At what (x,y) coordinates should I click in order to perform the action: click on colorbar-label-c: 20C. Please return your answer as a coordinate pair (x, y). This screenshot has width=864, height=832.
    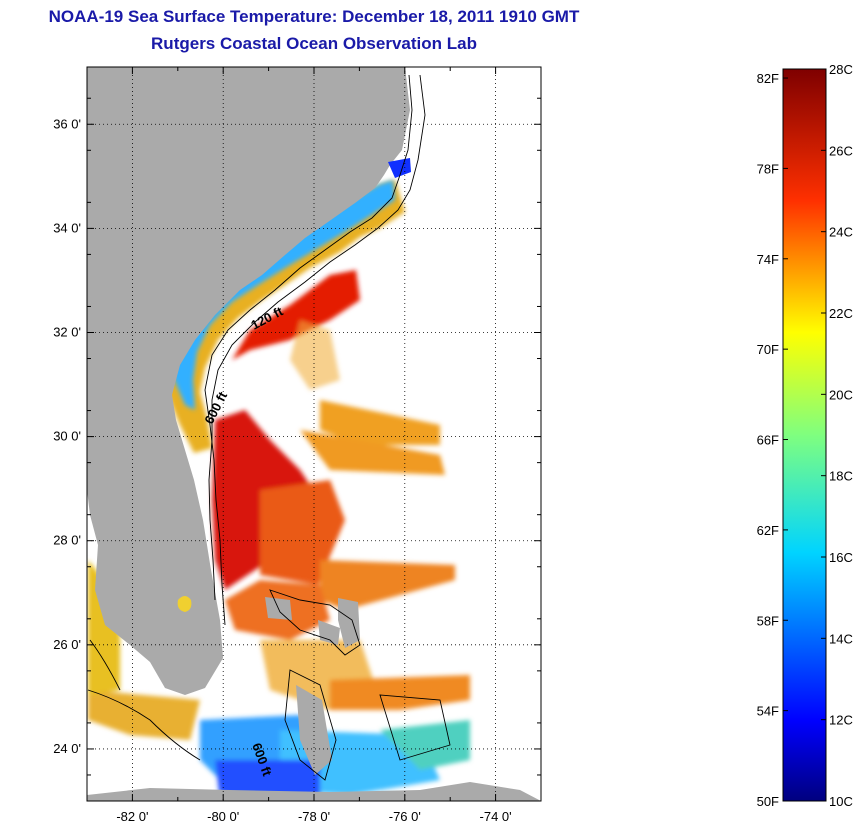
    Looking at the image, I should click on (841, 394).